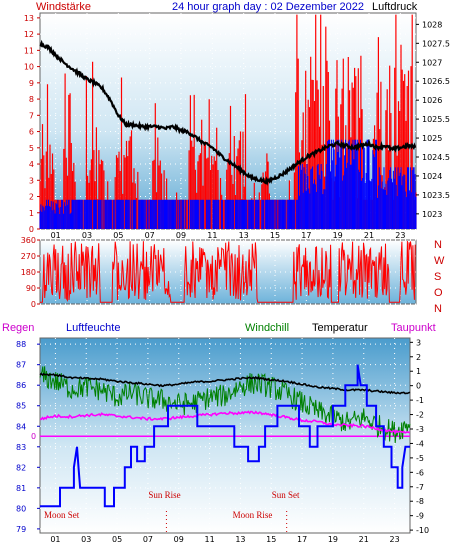 Image resolution: width=462 pixels, height=550 pixels. Describe the element at coordinates (275, 235) in the screenshot. I see `hour-label: 15` at that location.